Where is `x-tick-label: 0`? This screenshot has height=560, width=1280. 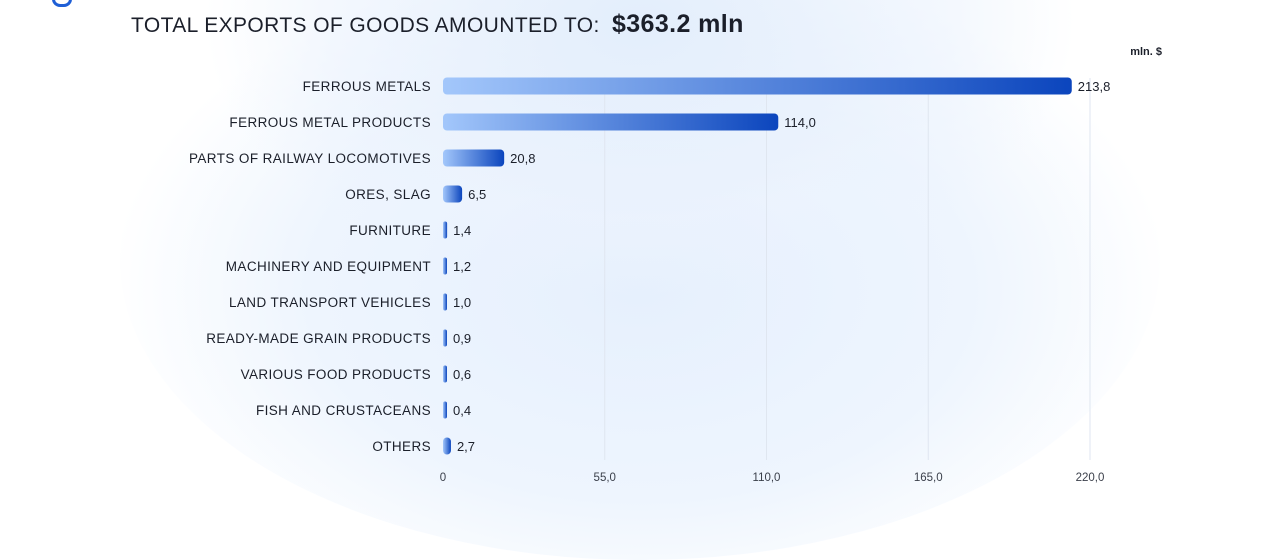 x-tick-label: 0 is located at coordinates (443, 478).